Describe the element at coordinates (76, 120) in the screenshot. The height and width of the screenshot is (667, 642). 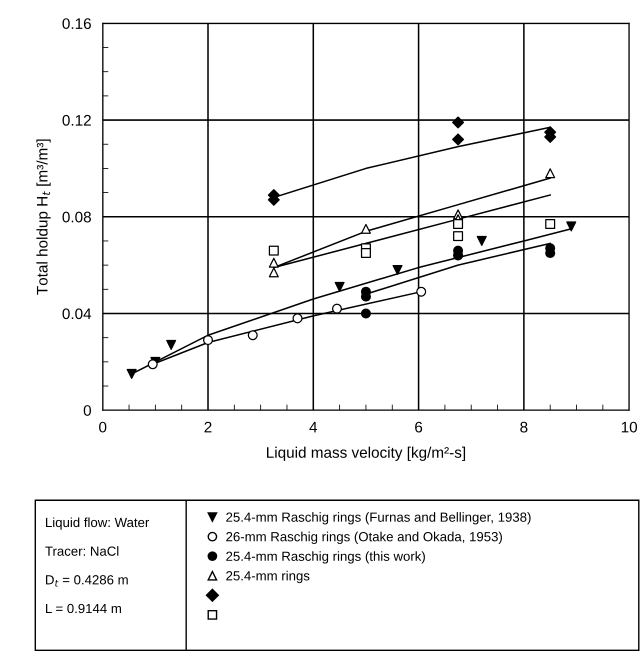
I see `y-tick-label: 0.12` at that location.